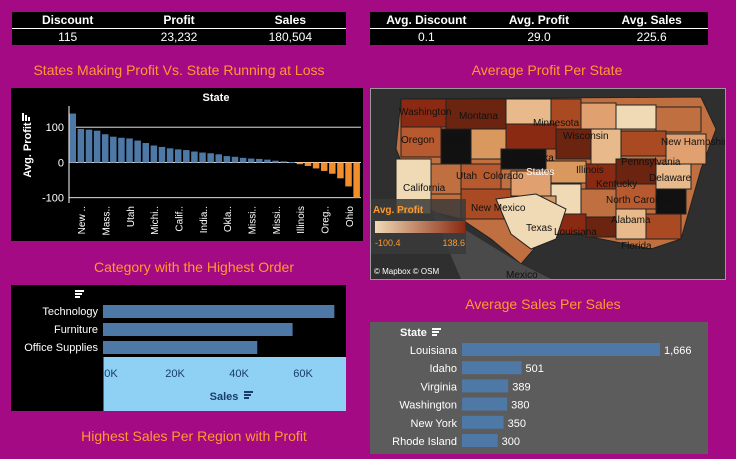 This screenshot has height=459, width=736. What do you see at coordinates (503, 176) in the screenshot?
I see `map-label: Colorado` at bounding box center [503, 176].